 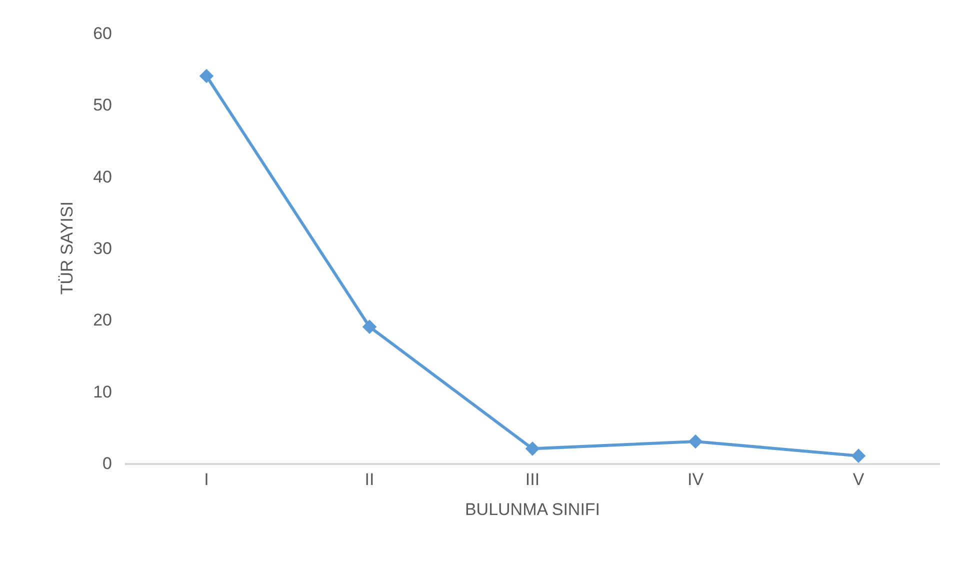 I want to click on x-tick-label: III, so click(x=532, y=480).